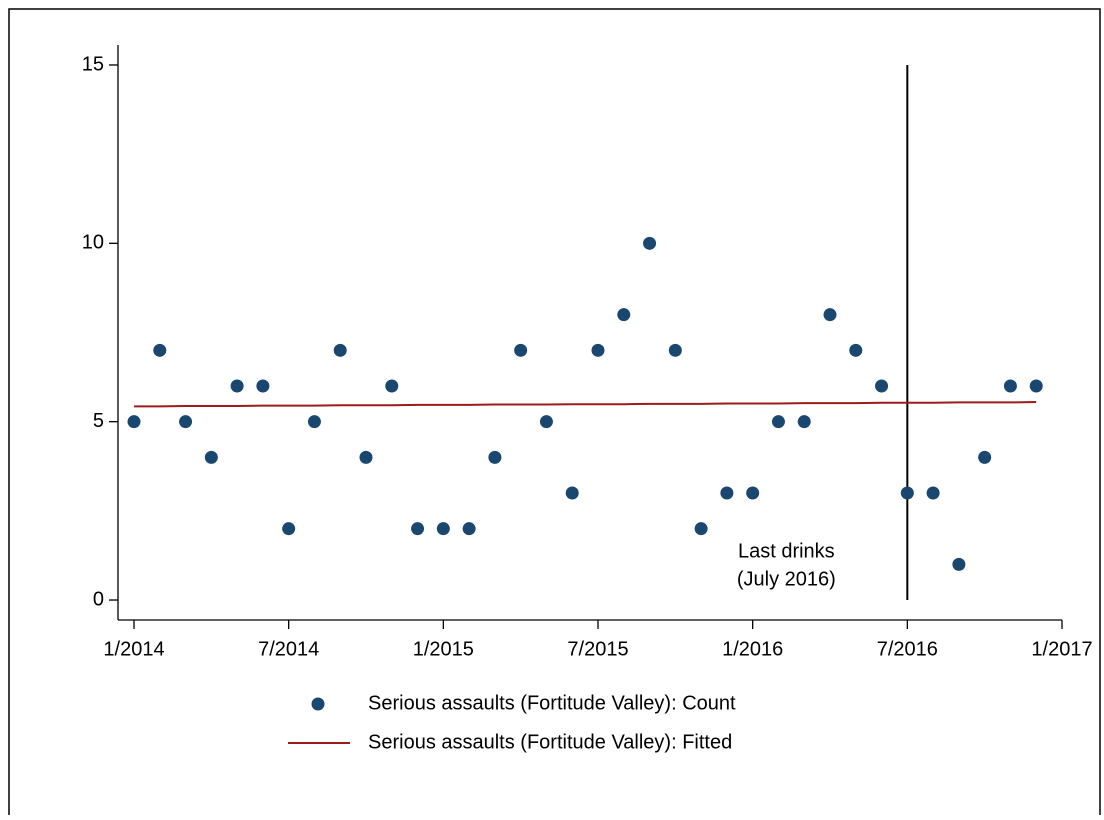 The height and width of the screenshot is (820, 1104). What do you see at coordinates (98, 421) in the screenshot?
I see `y-tick-label: 5` at bounding box center [98, 421].